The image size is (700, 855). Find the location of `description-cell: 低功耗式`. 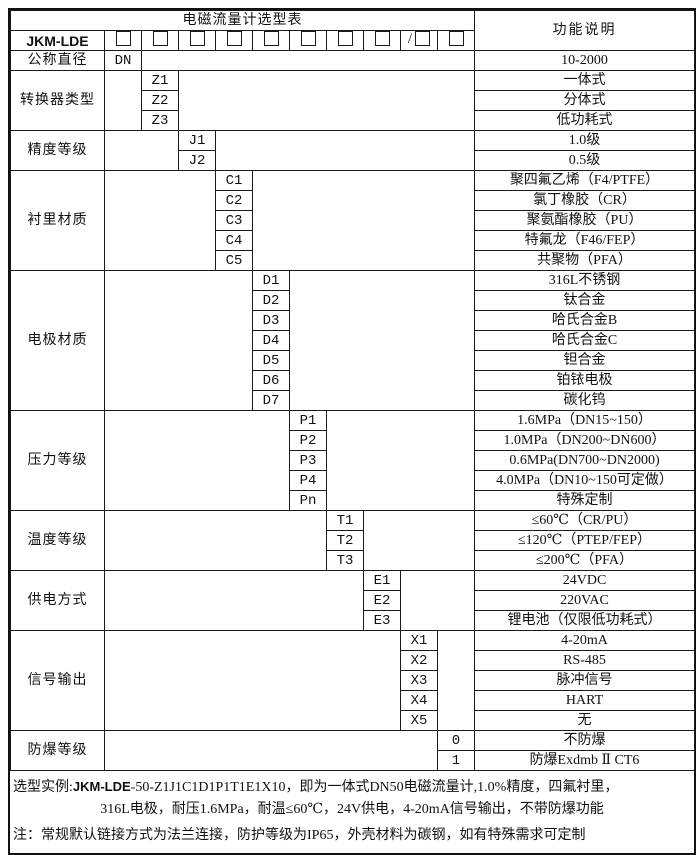

description-cell: 低功耗式 is located at coordinates (584, 120).